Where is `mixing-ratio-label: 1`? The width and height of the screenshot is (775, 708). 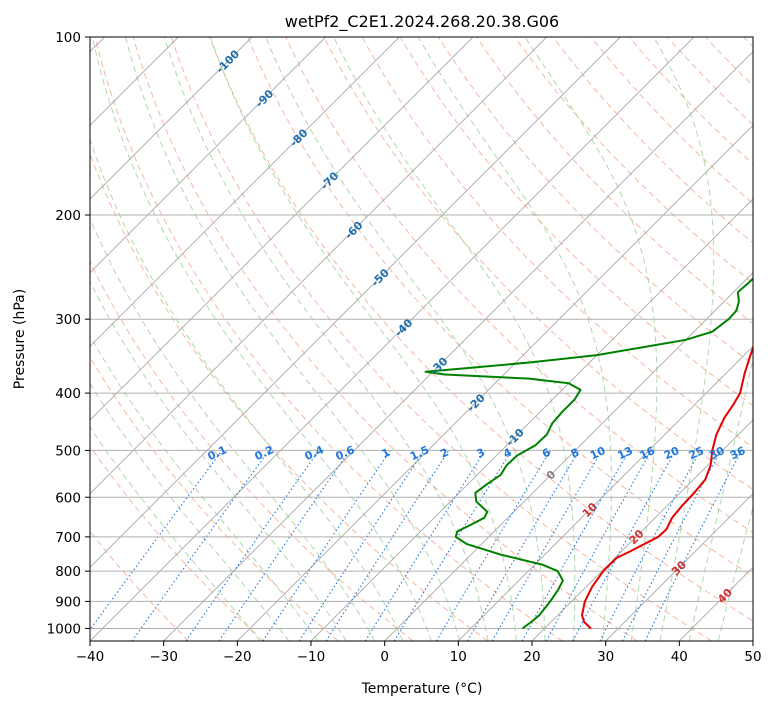
mixing-ratio-label: 1 is located at coordinates (386, 453).